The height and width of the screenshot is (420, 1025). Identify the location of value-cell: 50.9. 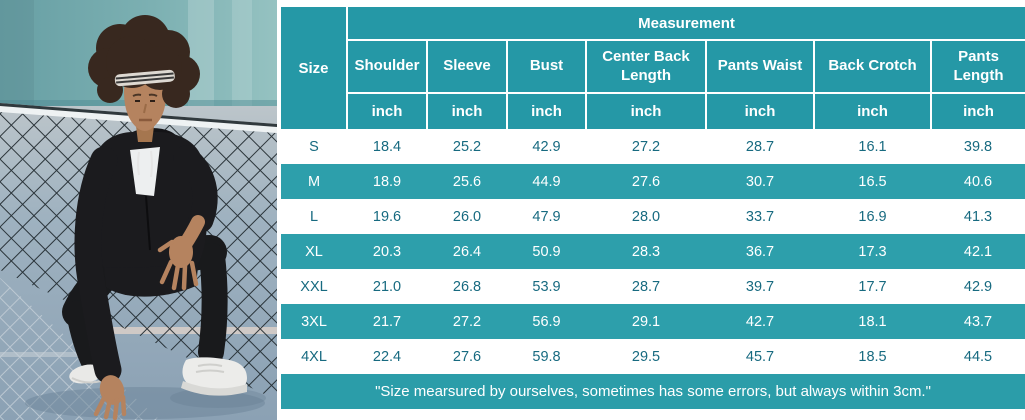
(546, 251).